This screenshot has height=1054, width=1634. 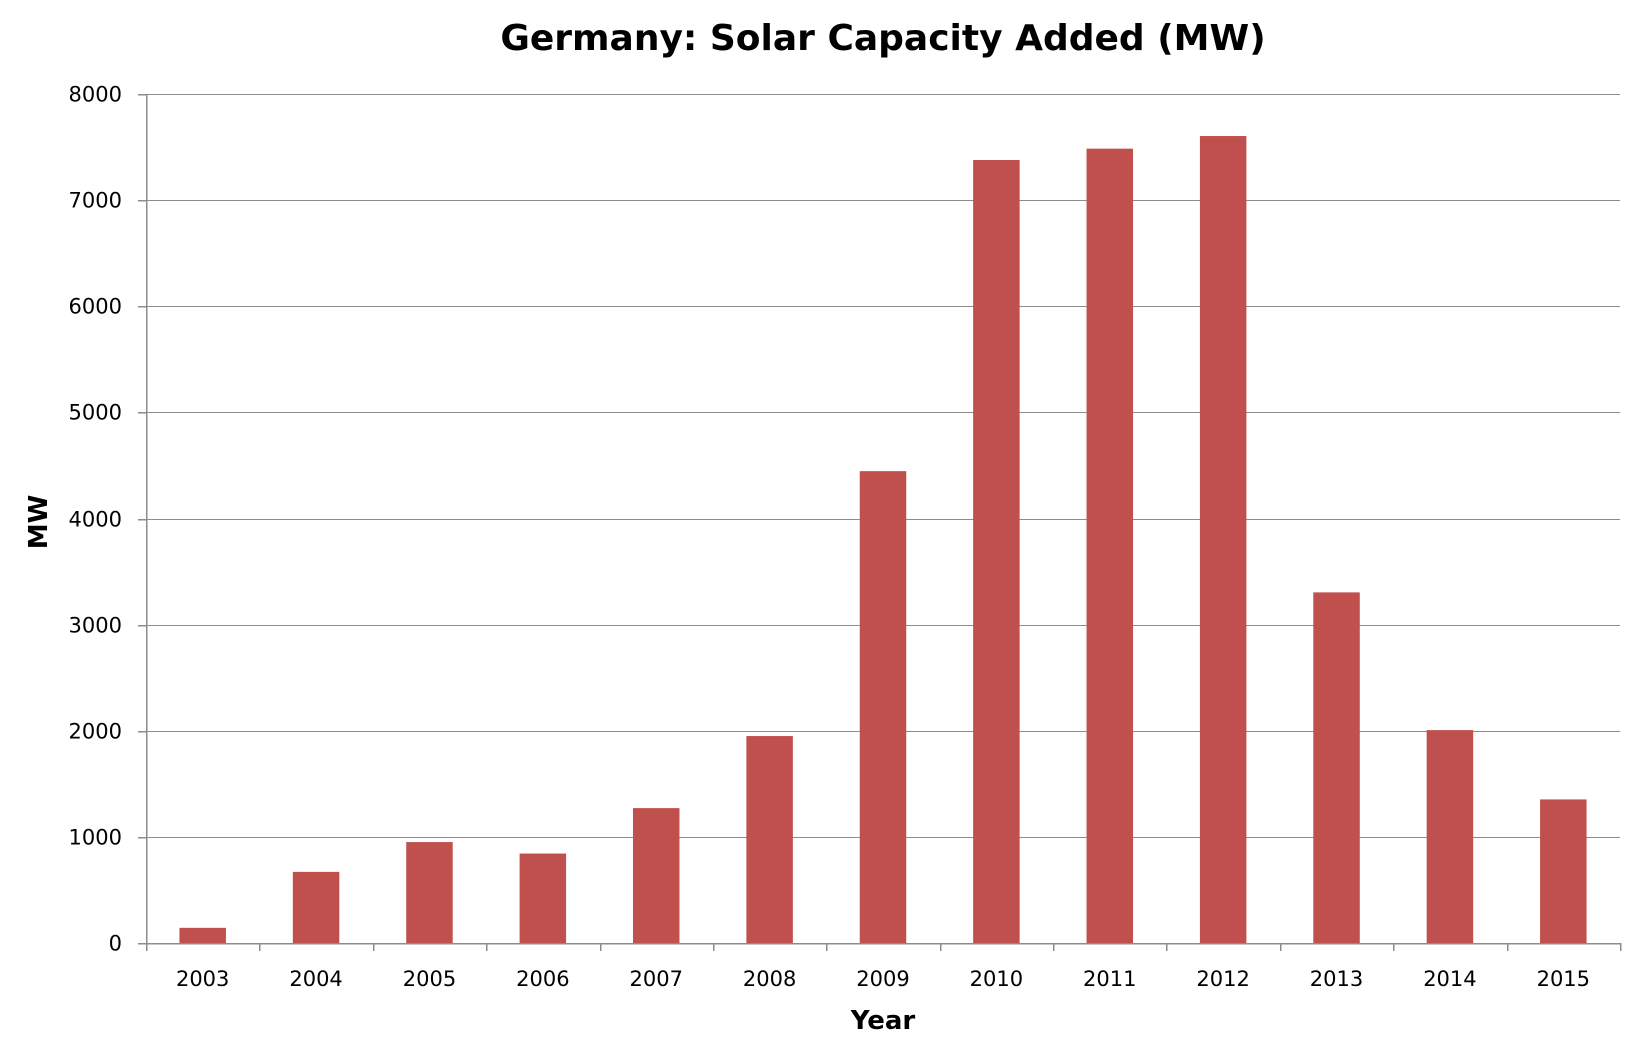 What do you see at coordinates (95, 413) in the screenshot?
I see `y-tick-label-5000: 5000` at bounding box center [95, 413].